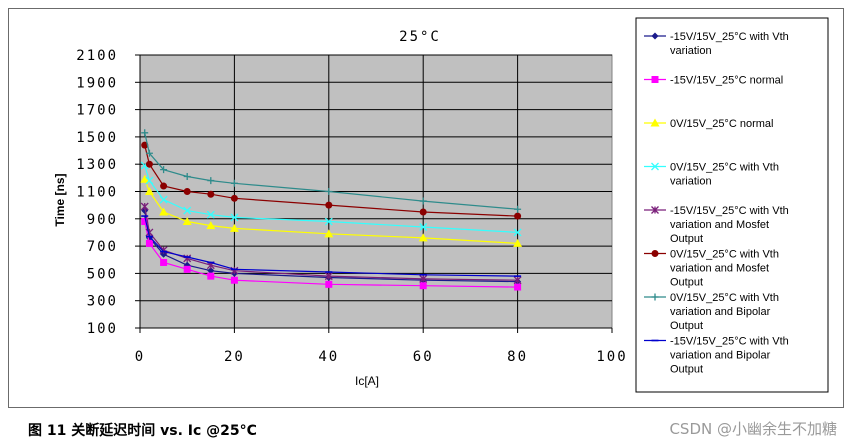 The image size is (853, 445). What do you see at coordinates (423, 357) in the screenshot?
I see `x-tick-label: 60` at bounding box center [423, 357].